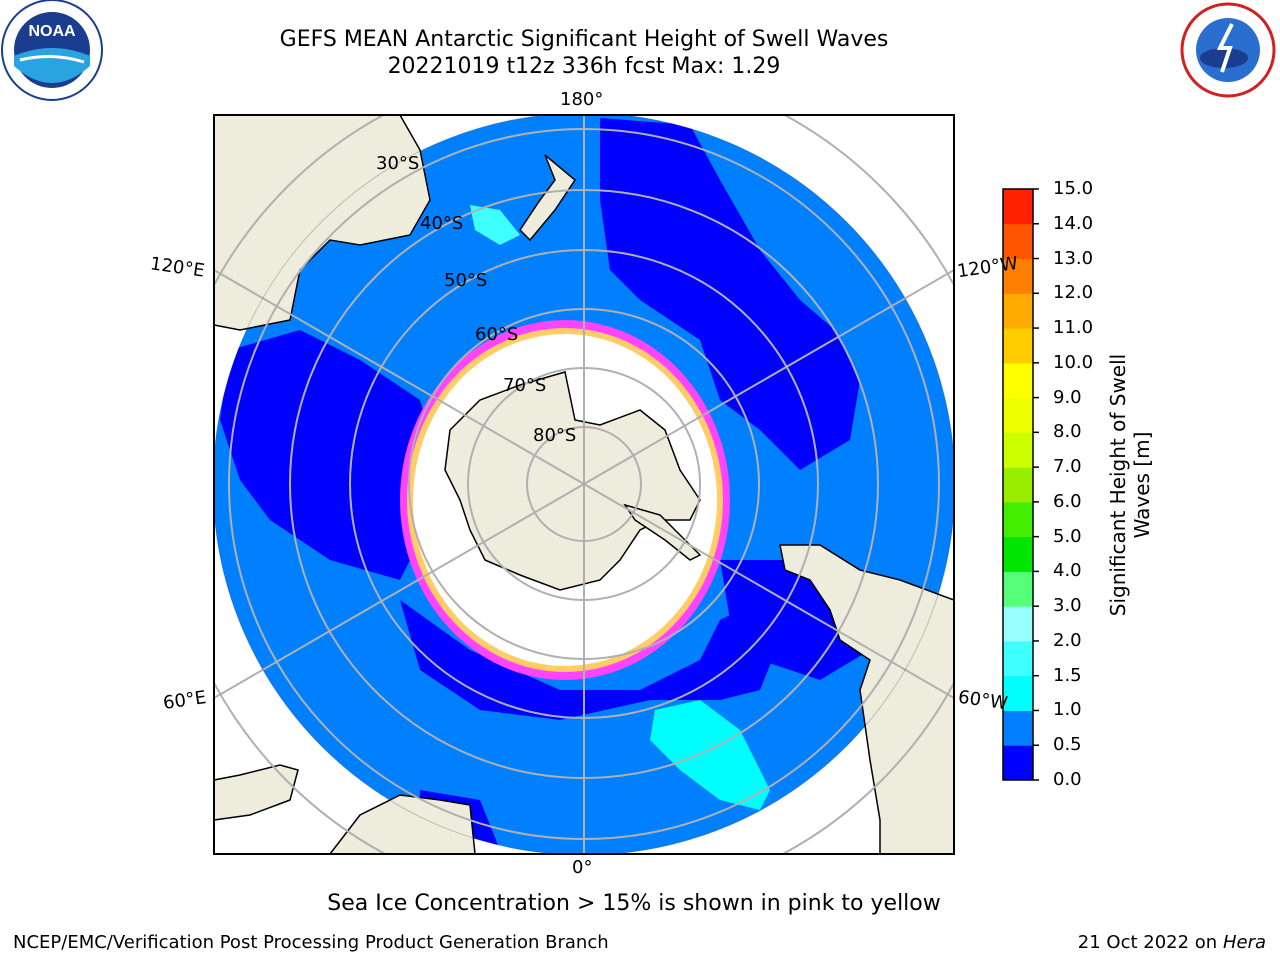 The width and height of the screenshot is (1280, 960). I want to click on lat-label-40s: 40°S, so click(442, 223).